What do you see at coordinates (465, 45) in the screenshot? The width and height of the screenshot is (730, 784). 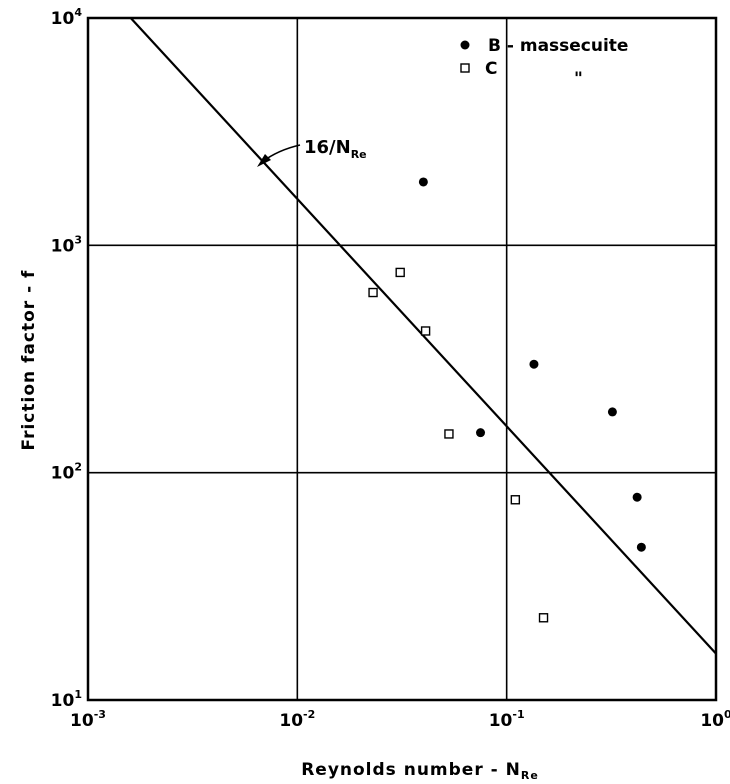 I see `legend-marker-b-massecuite` at bounding box center [465, 45].